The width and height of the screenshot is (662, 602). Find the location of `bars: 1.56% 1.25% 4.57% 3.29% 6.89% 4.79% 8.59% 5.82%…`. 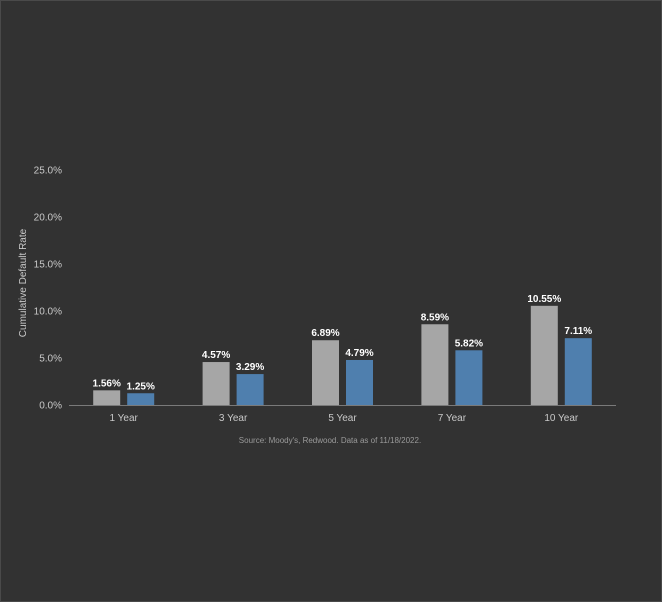

bars: 1.56% 1.25% 4.57% 3.29% 6.89% 4.79% 8.59% 5.82%… is located at coordinates (342, 349).